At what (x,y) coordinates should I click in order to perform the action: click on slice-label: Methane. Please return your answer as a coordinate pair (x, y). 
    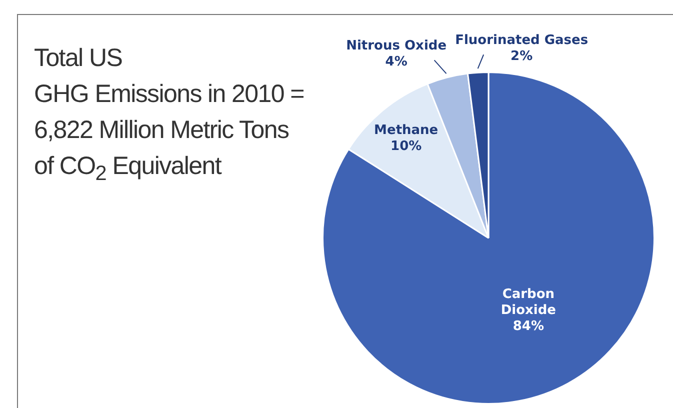
    Looking at the image, I should click on (406, 130).